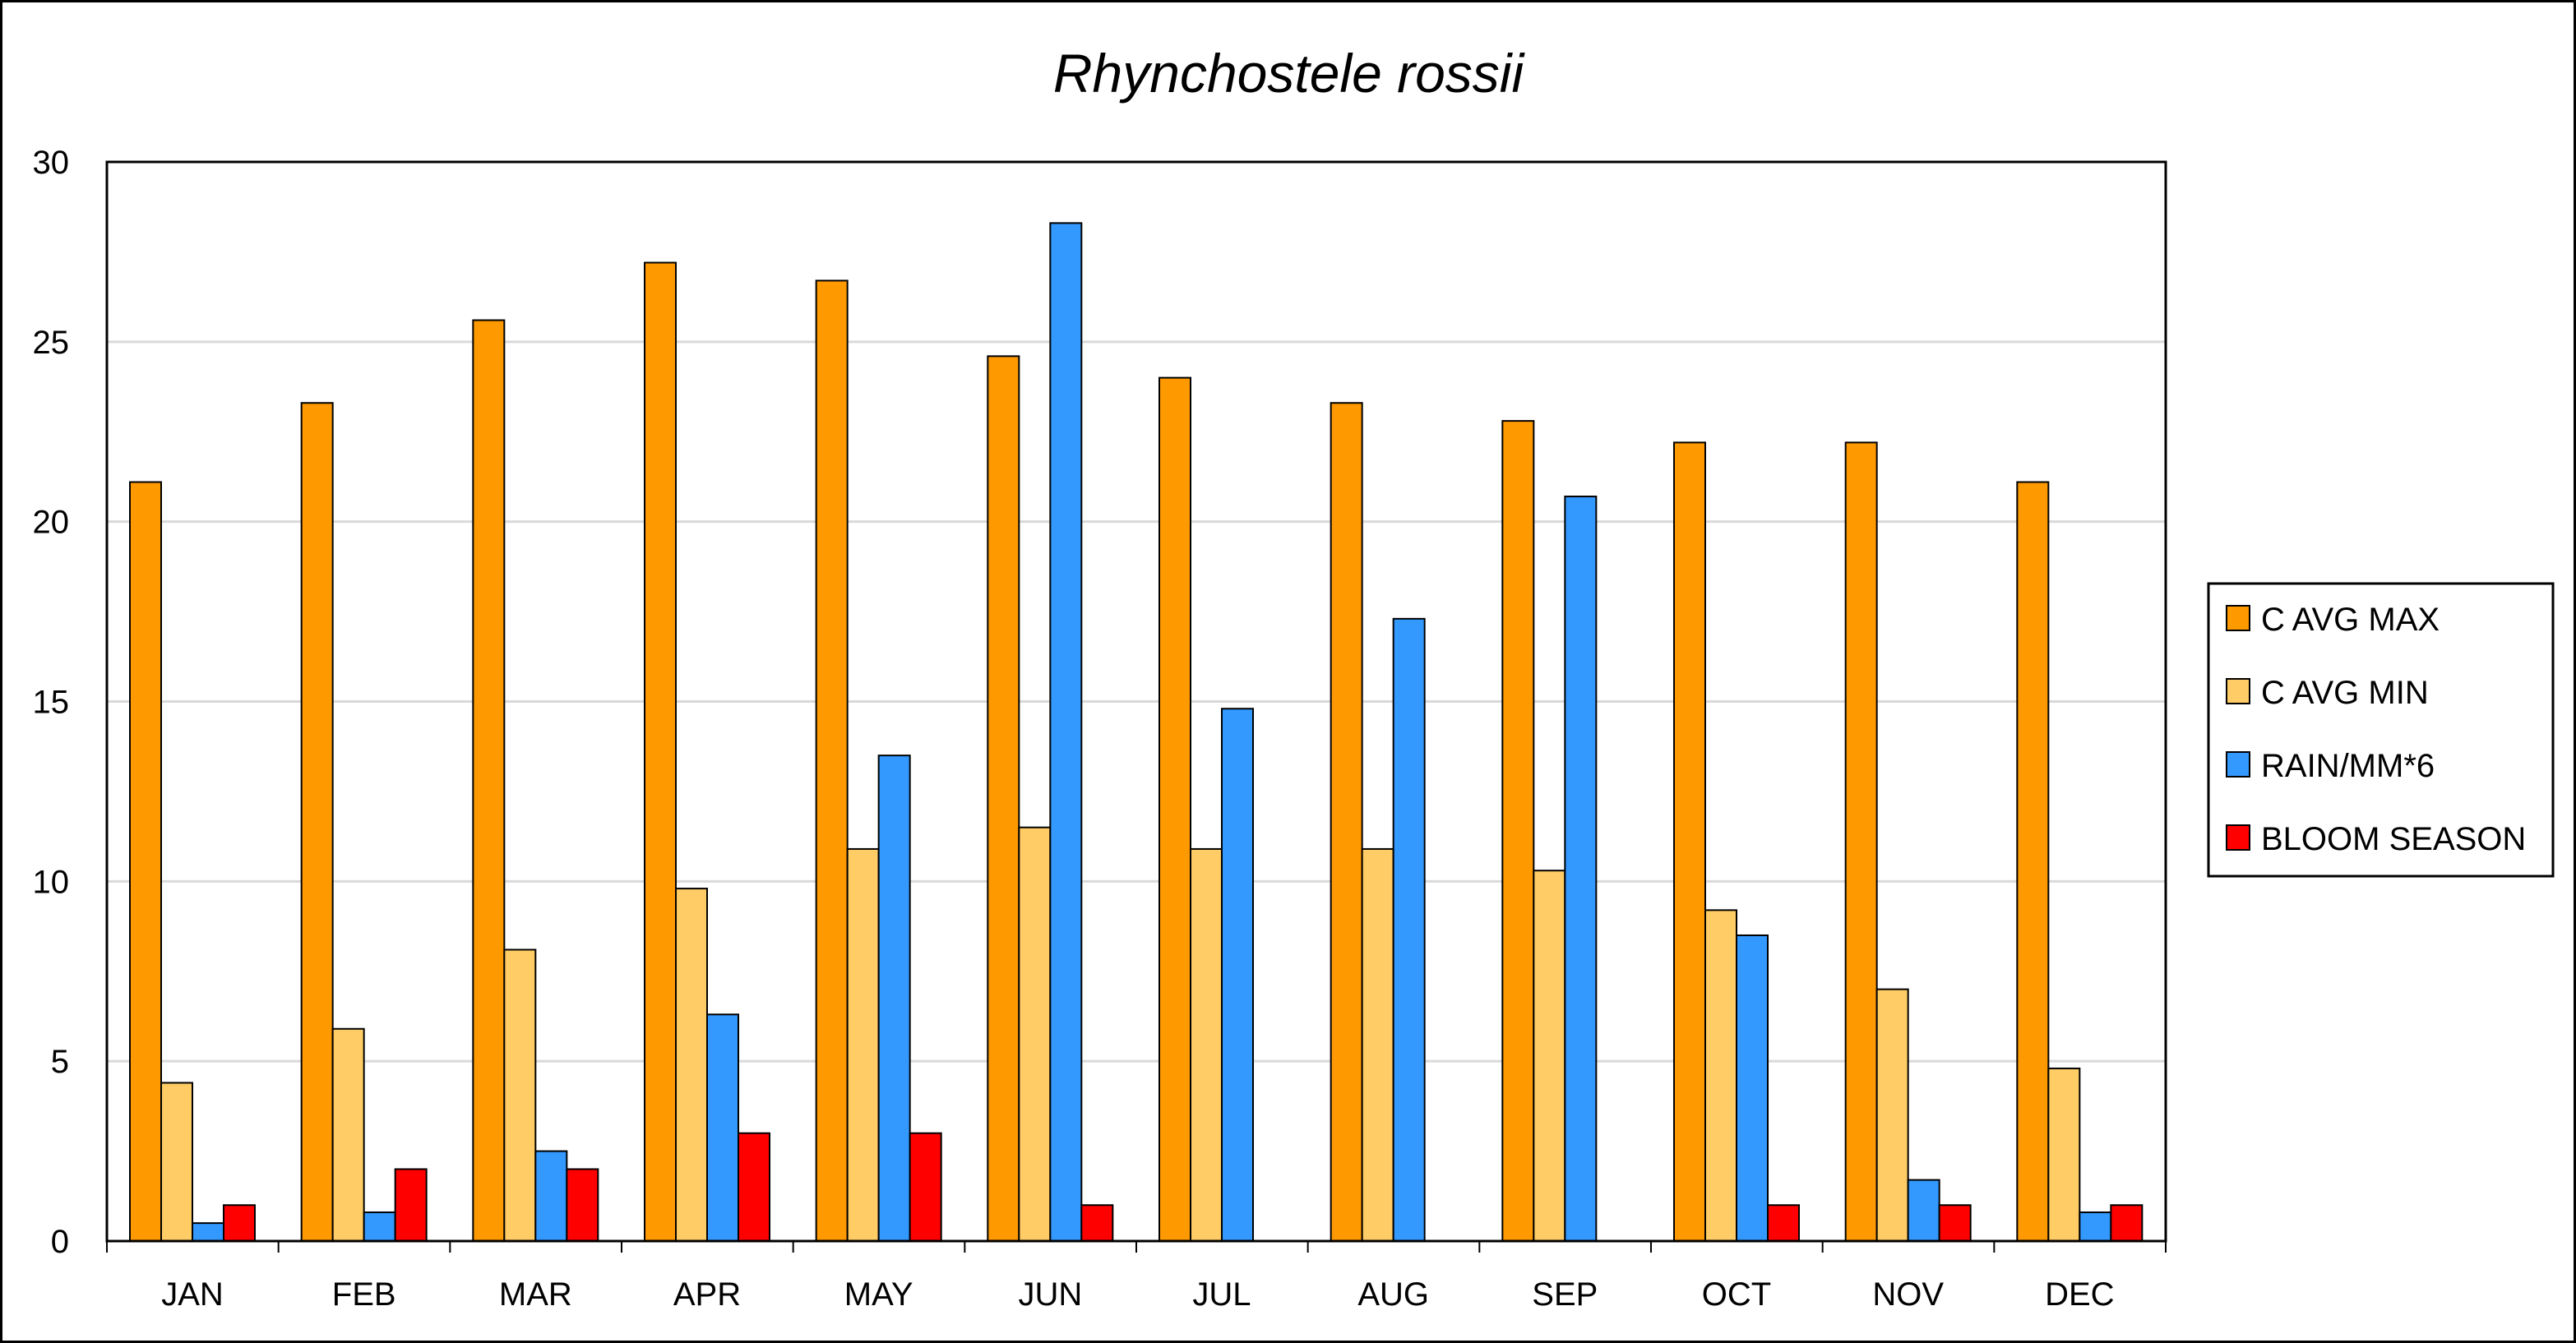 The width and height of the screenshot is (2576, 1343). Describe the element at coordinates (2393, 839) in the screenshot. I see `legend-label: BLOOM SEASON` at that location.